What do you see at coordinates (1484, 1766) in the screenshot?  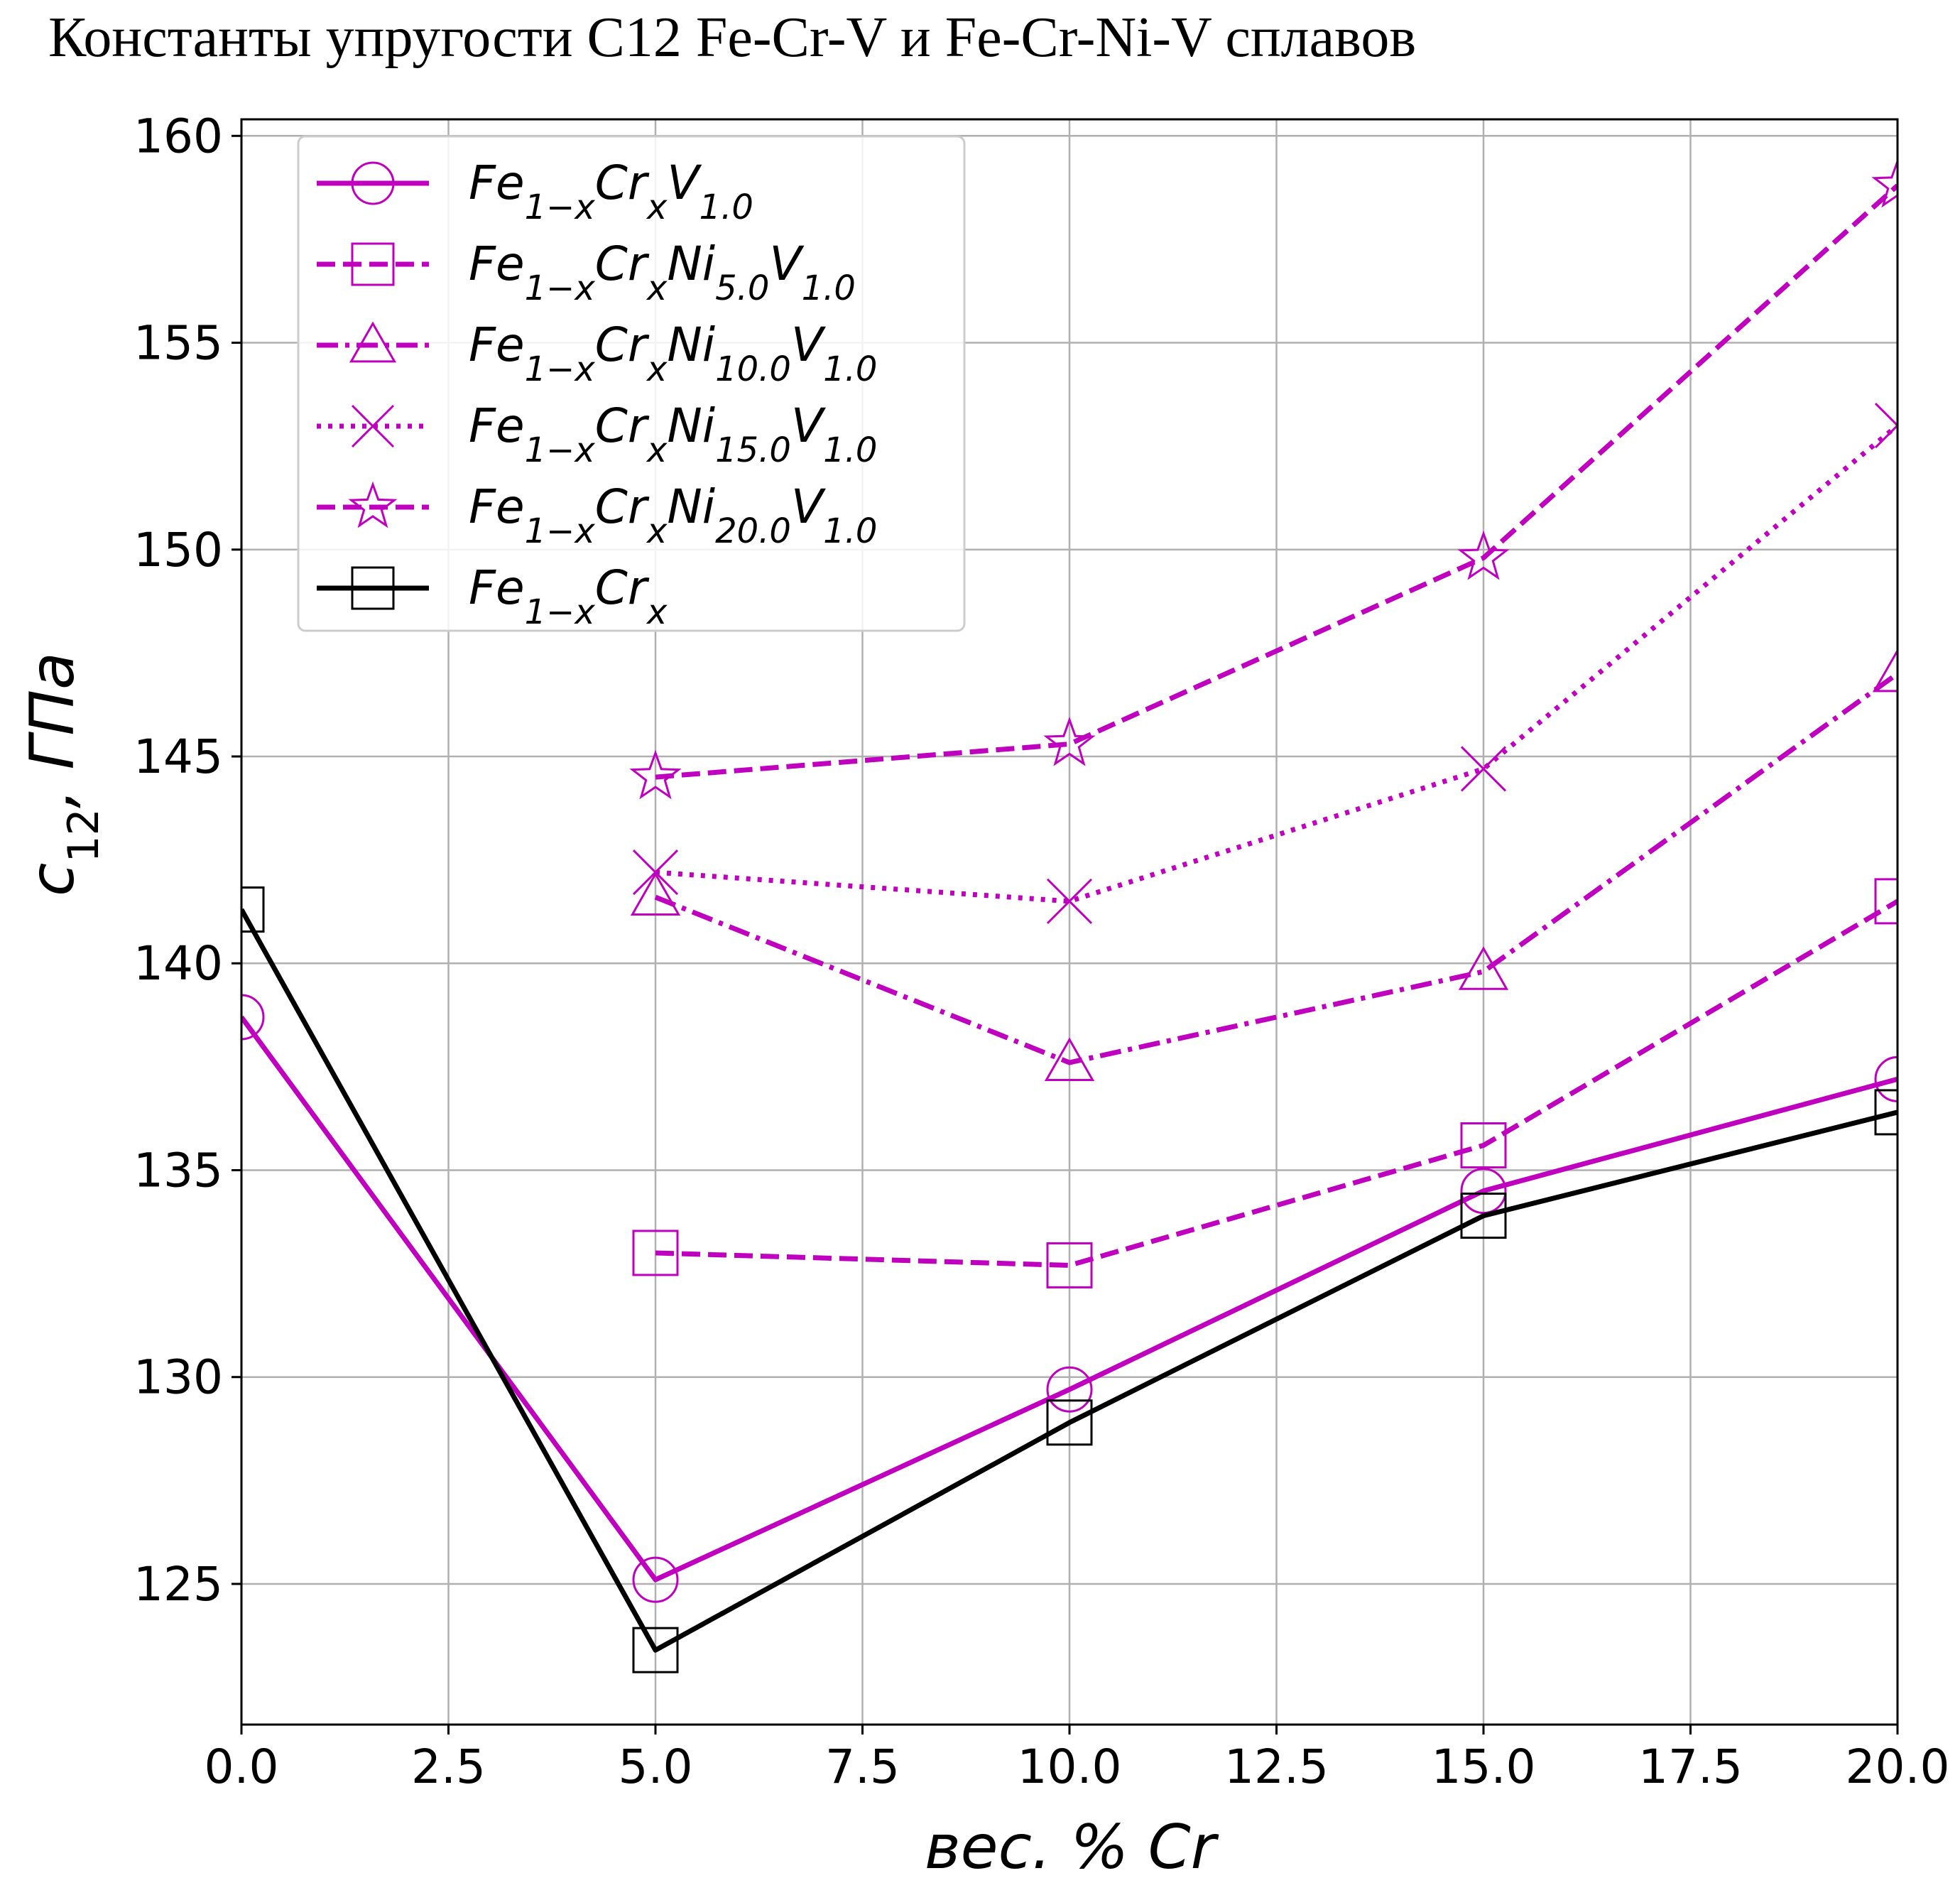 I see `x-tick-label: 15.0` at bounding box center [1484, 1766].